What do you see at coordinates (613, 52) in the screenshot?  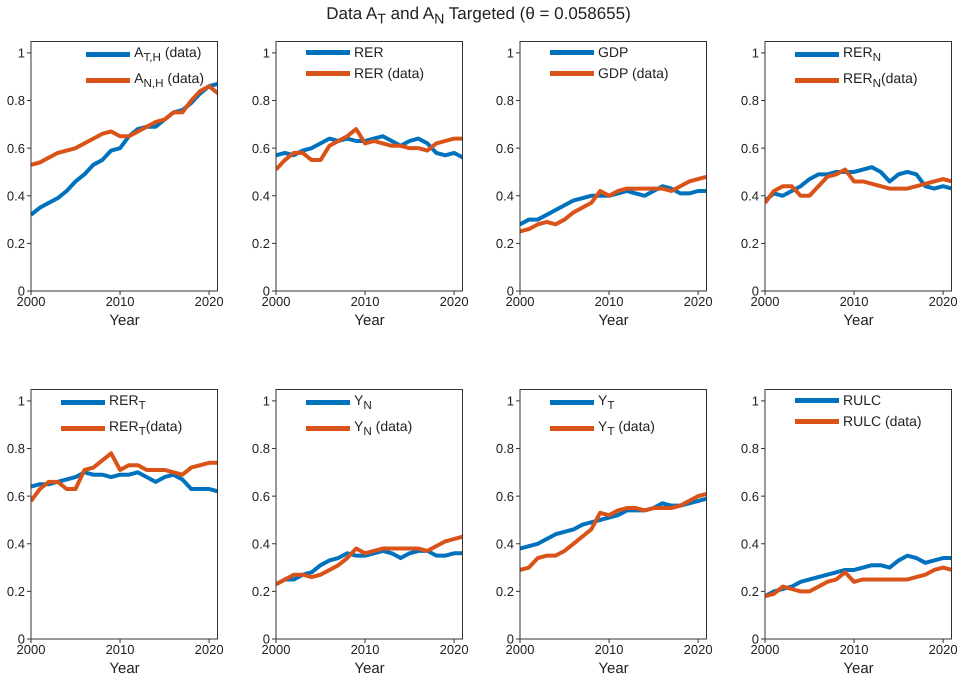 I see `legend-label: GDP` at bounding box center [613, 52].